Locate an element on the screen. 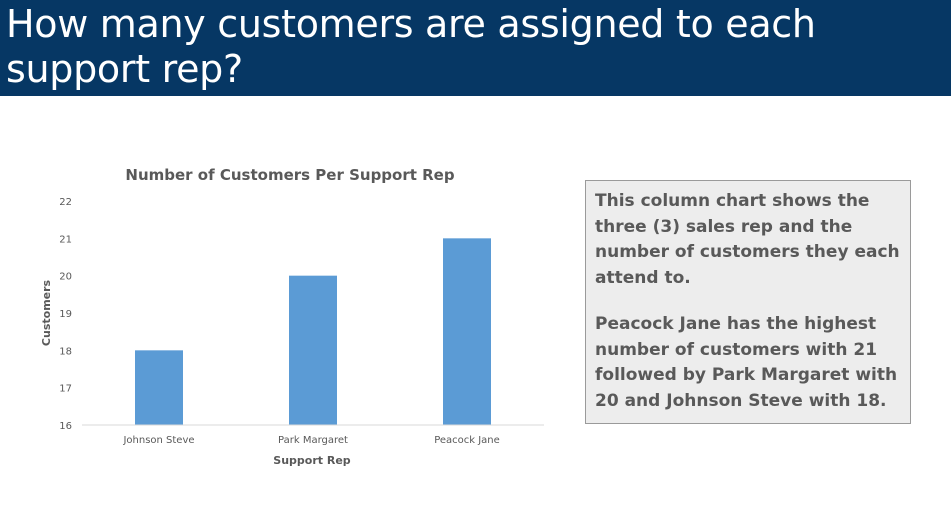  y-tick-label: 19 is located at coordinates (65, 314).